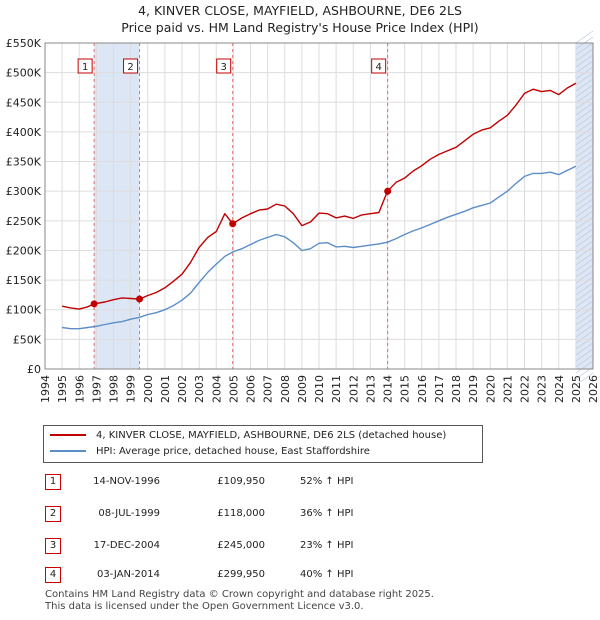 The height and width of the screenshot is (620, 600). I want to click on sale-row: 4 03-JAN-2014 £299,950 40% ↑ HPI, so click(300, 575).